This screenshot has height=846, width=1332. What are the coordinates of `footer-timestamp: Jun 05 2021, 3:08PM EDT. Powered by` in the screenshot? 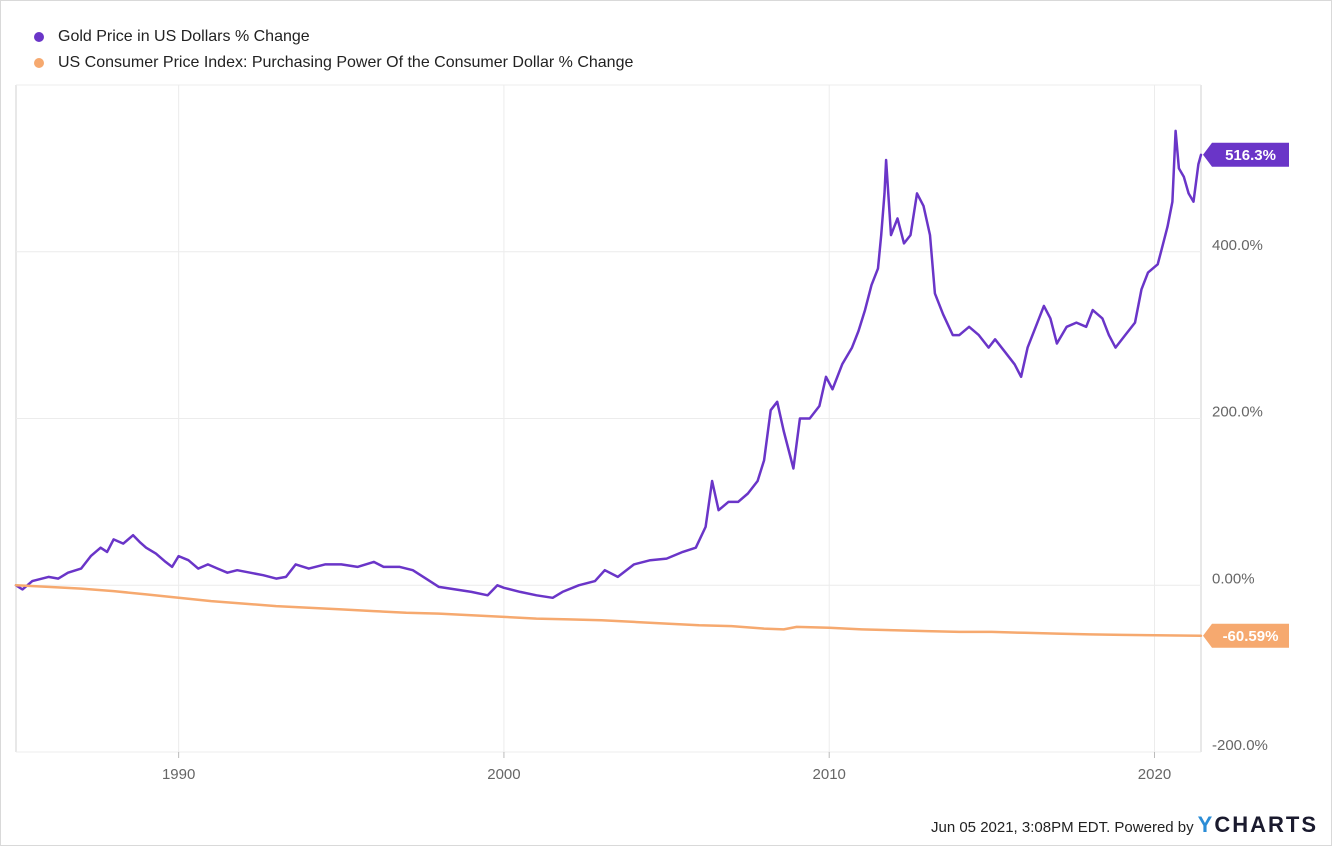 It's located at (1062, 827).